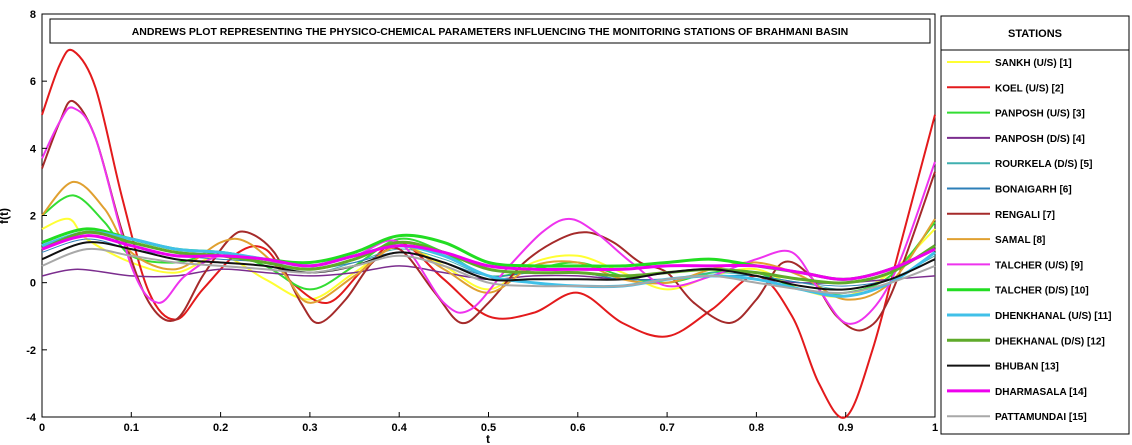  What do you see at coordinates (220, 428) in the screenshot?
I see `x-tick-label: 0.2` at bounding box center [220, 428].